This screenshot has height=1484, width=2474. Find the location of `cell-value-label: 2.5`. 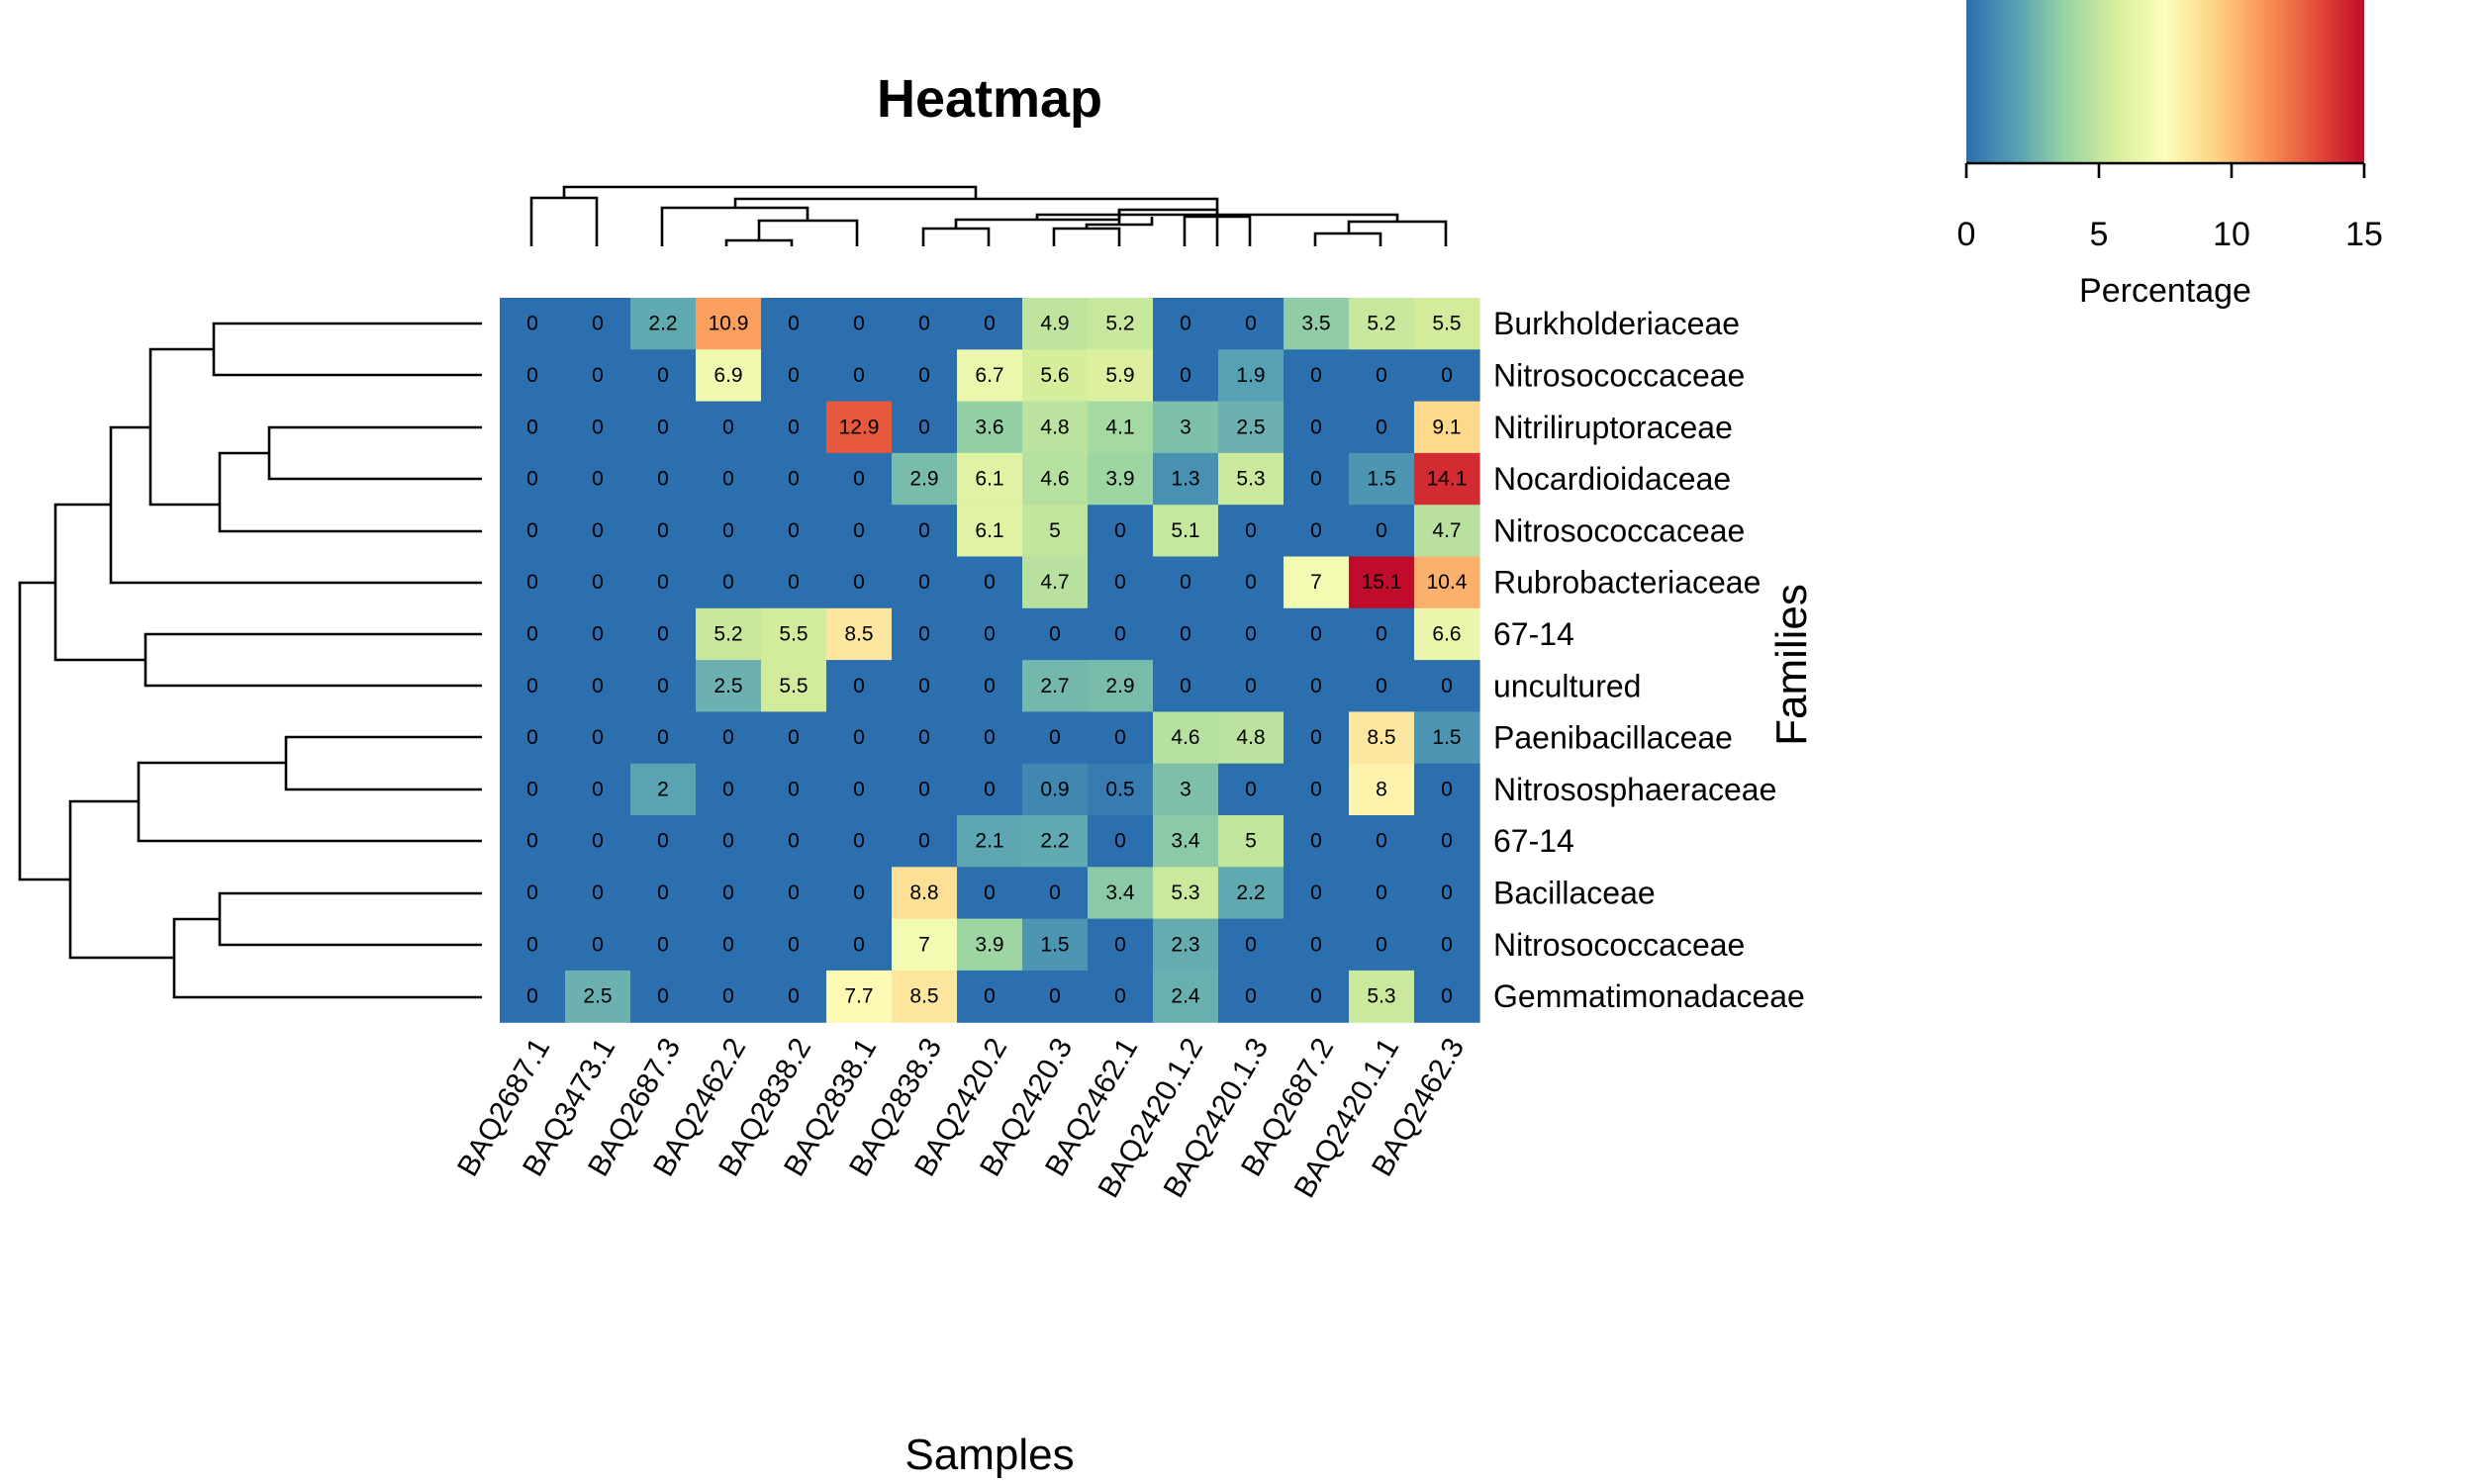

cell-value-label: 2.5 is located at coordinates (1251, 427).